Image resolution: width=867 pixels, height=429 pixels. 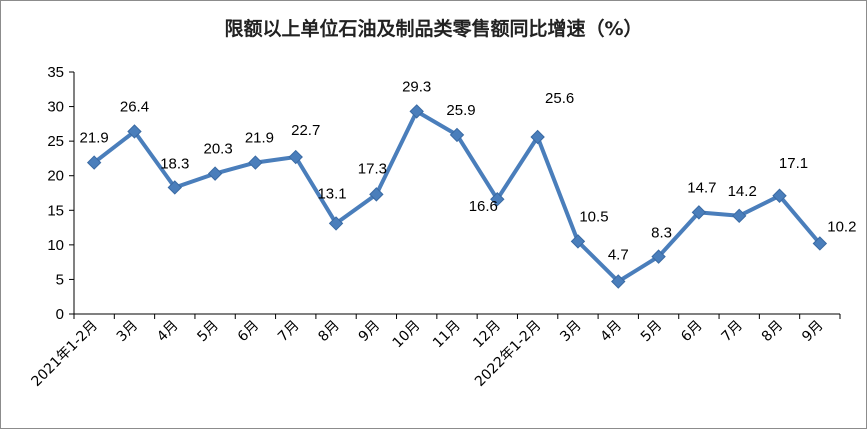 What do you see at coordinates (60, 279) in the screenshot?
I see `y-tick-label: 5` at bounding box center [60, 279].